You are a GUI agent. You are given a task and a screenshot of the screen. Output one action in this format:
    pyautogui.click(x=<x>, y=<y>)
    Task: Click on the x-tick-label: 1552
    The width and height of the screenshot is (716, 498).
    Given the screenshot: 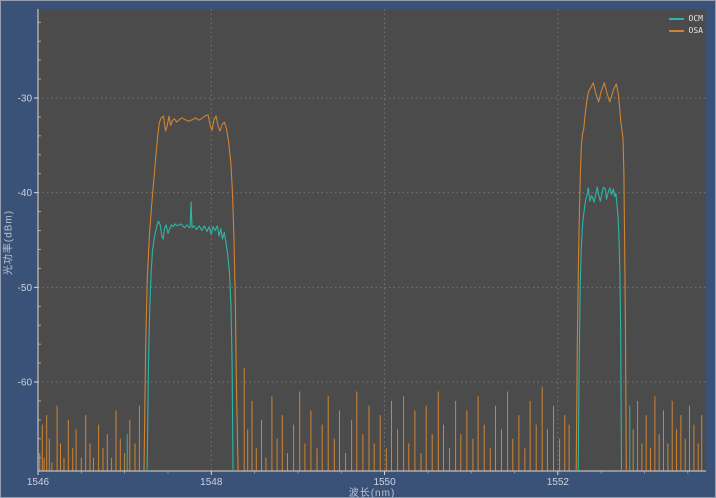 What is the action you would take?
    pyautogui.click(x=558, y=482)
    